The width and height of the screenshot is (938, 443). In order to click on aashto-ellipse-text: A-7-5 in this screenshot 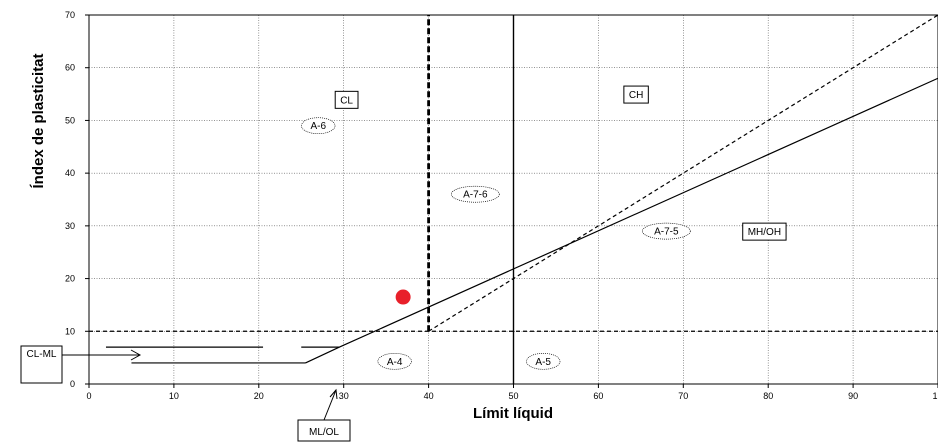, I will do `click(666, 232)`.